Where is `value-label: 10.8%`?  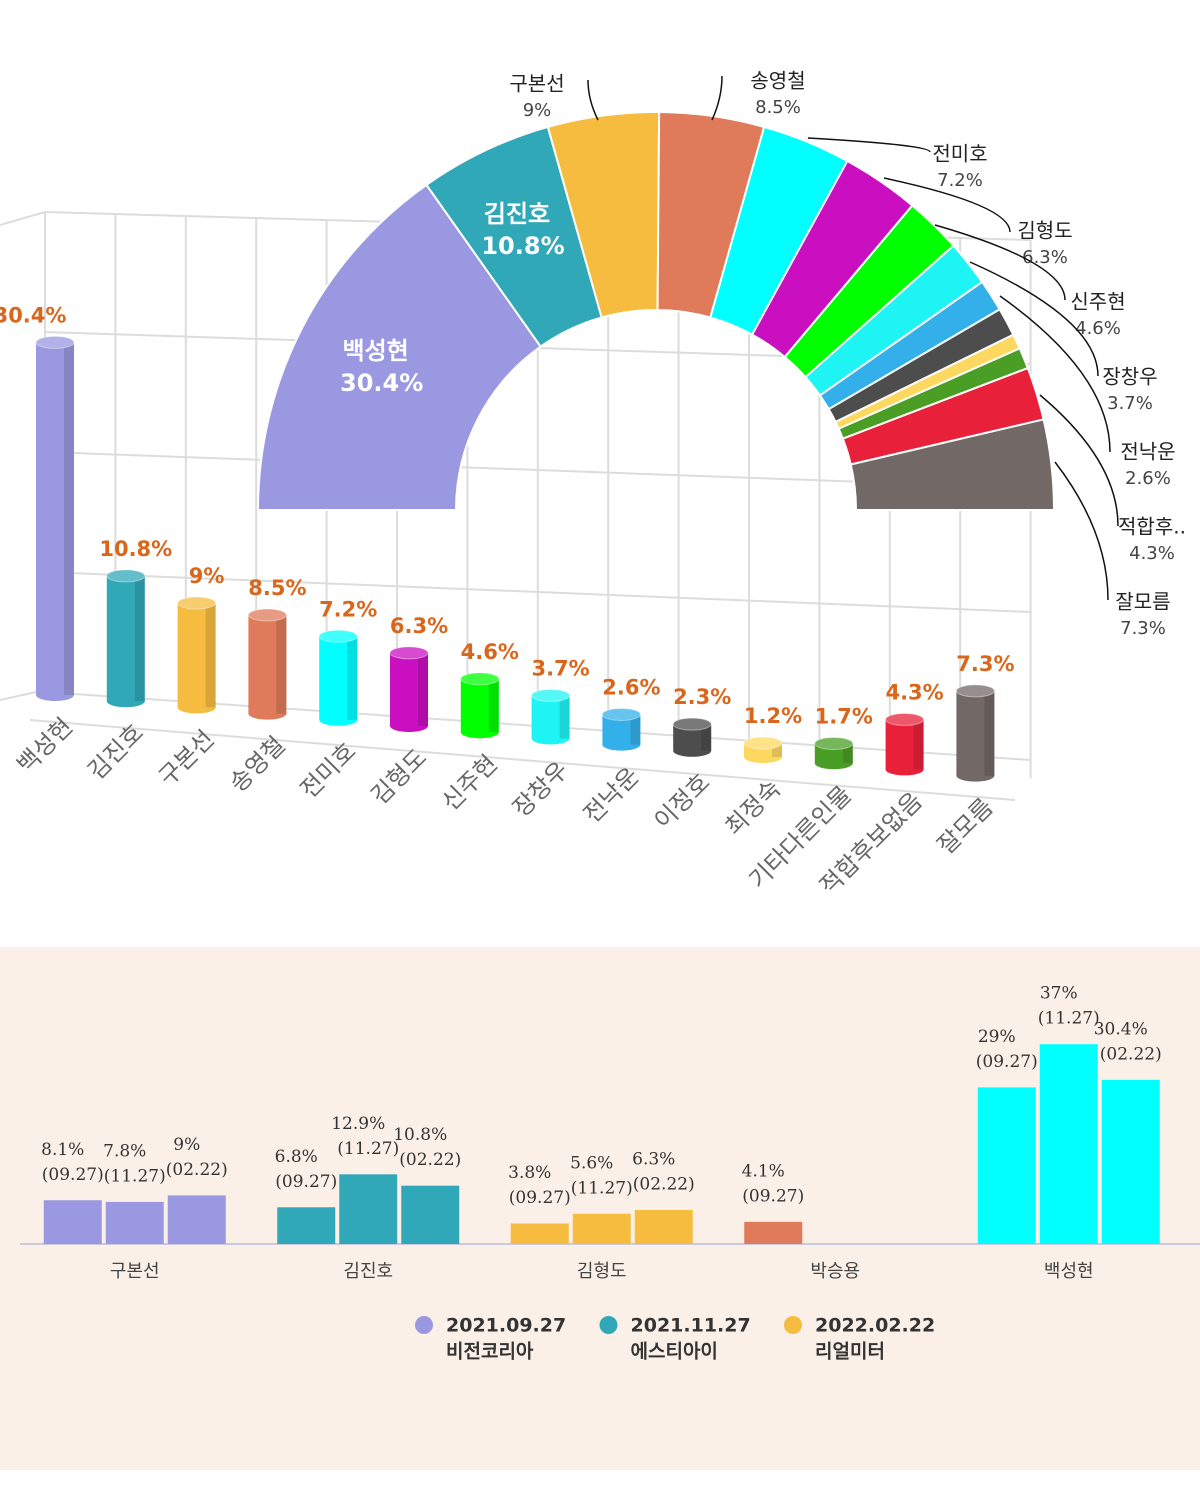 value-label: 10.8% is located at coordinates (135, 549).